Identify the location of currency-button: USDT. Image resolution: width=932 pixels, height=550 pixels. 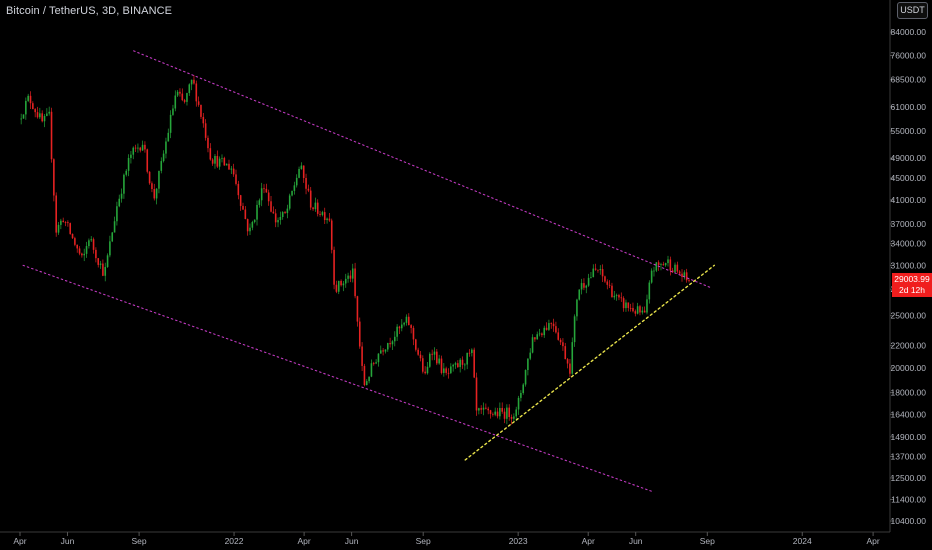
(912, 10).